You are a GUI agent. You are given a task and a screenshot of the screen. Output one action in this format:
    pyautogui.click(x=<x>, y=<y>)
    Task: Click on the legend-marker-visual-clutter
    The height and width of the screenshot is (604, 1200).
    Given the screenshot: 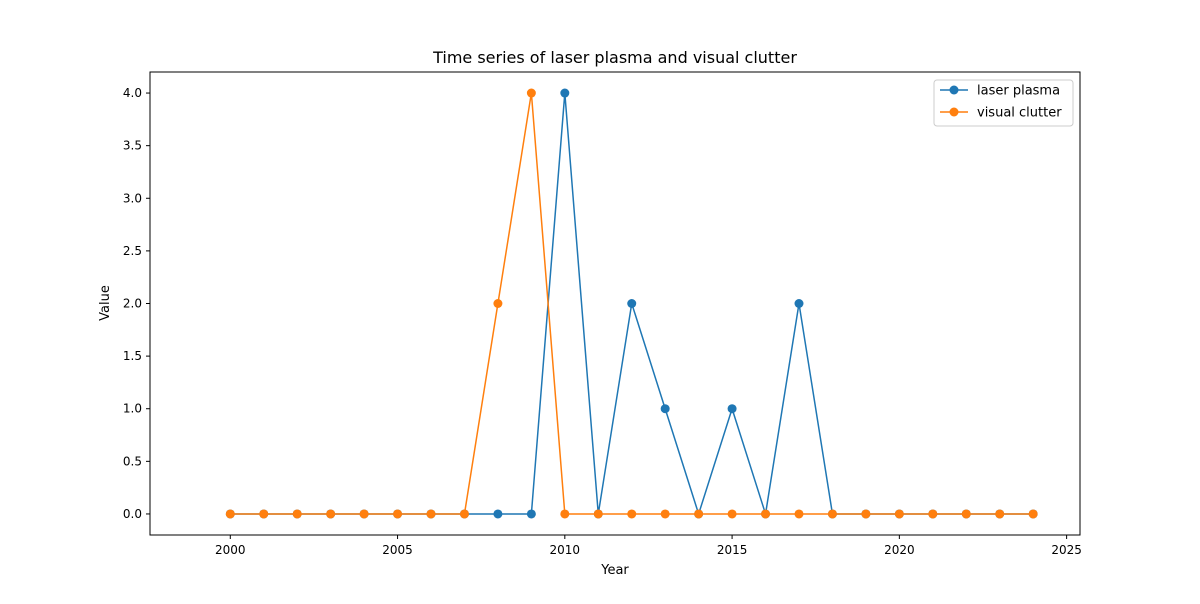 What is the action you would take?
    pyautogui.click(x=954, y=112)
    